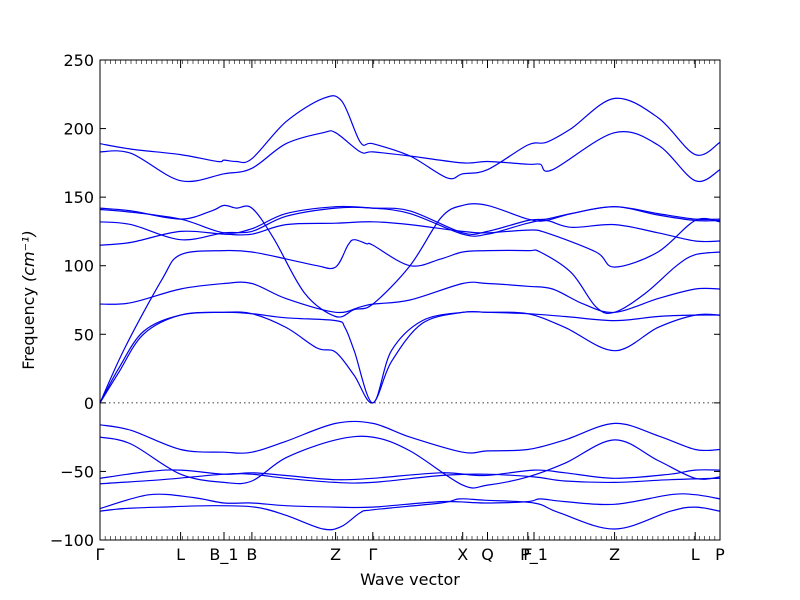 The image size is (800, 600). I want to click on y-tick-label: 200, so click(78, 129).